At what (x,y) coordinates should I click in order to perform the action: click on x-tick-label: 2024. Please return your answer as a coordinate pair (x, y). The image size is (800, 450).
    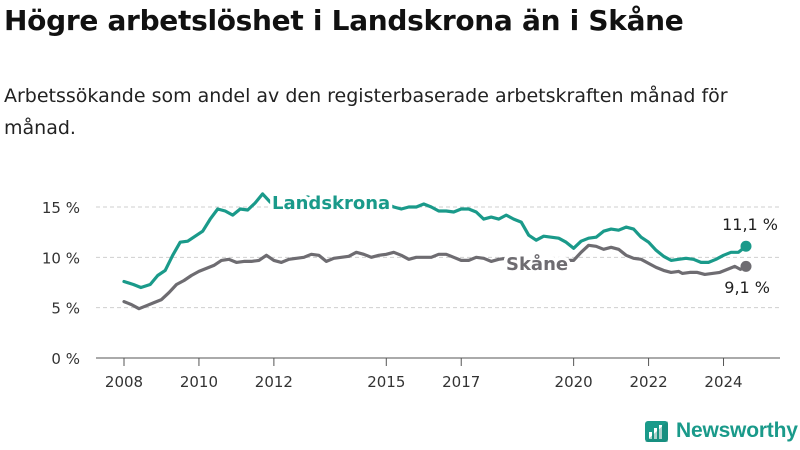
    Looking at the image, I should click on (723, 382).